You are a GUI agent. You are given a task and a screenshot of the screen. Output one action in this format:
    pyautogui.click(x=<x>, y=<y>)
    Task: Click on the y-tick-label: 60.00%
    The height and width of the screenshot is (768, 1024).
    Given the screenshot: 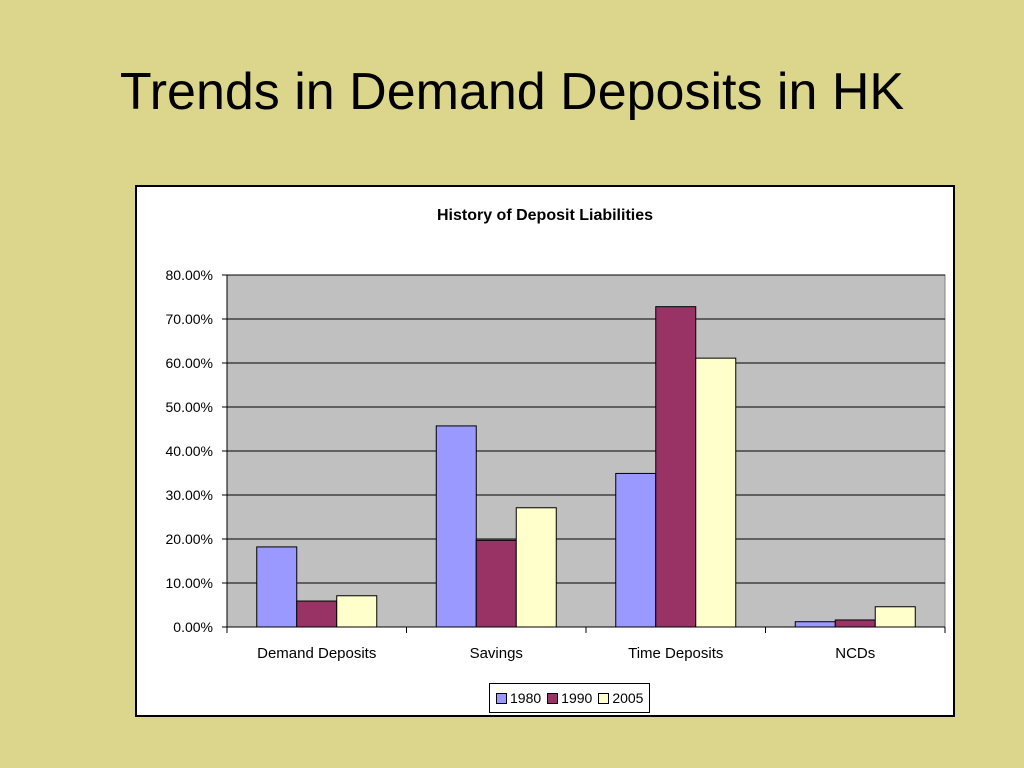 What is the action you would take?
    pyautogui.click(x=189, y=363)
    